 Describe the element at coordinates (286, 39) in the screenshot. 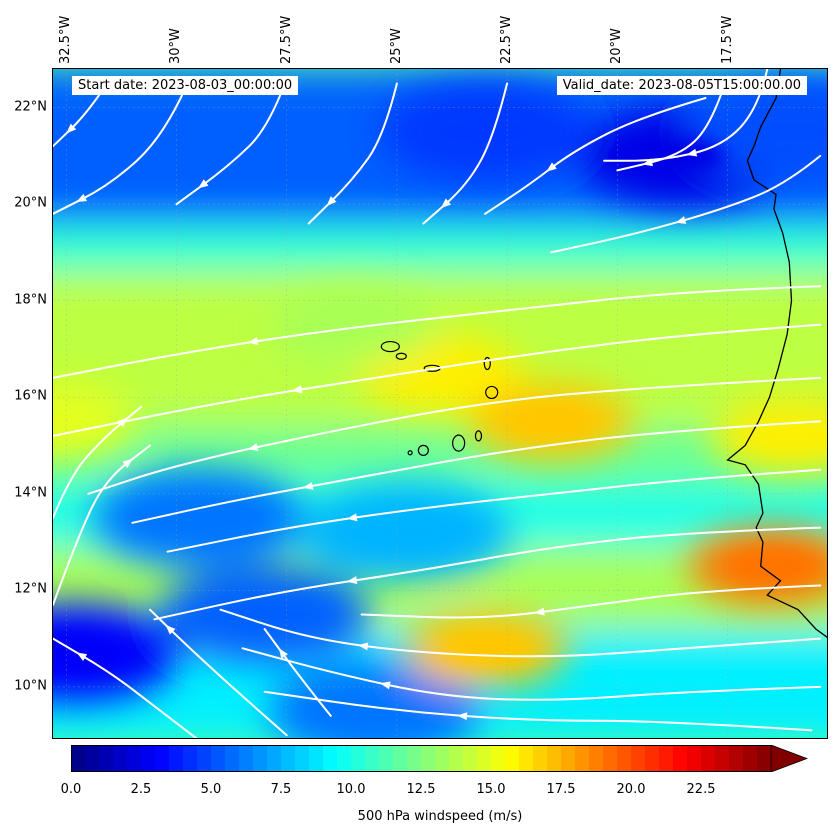

I see `lon-label-2: 27.5°W` at that location.